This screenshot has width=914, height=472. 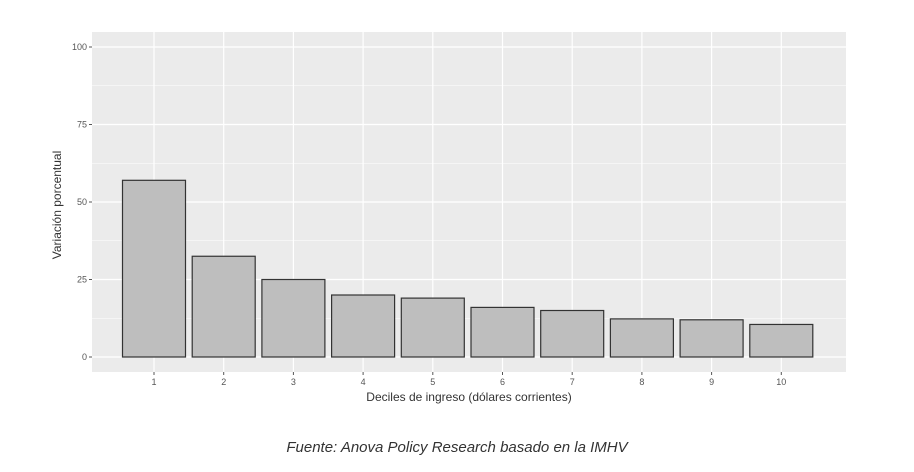 What do you see at coordinates (432, 382) in the screenshot?
I see `x-tick-label: 5` at bounding box center [432, 382].